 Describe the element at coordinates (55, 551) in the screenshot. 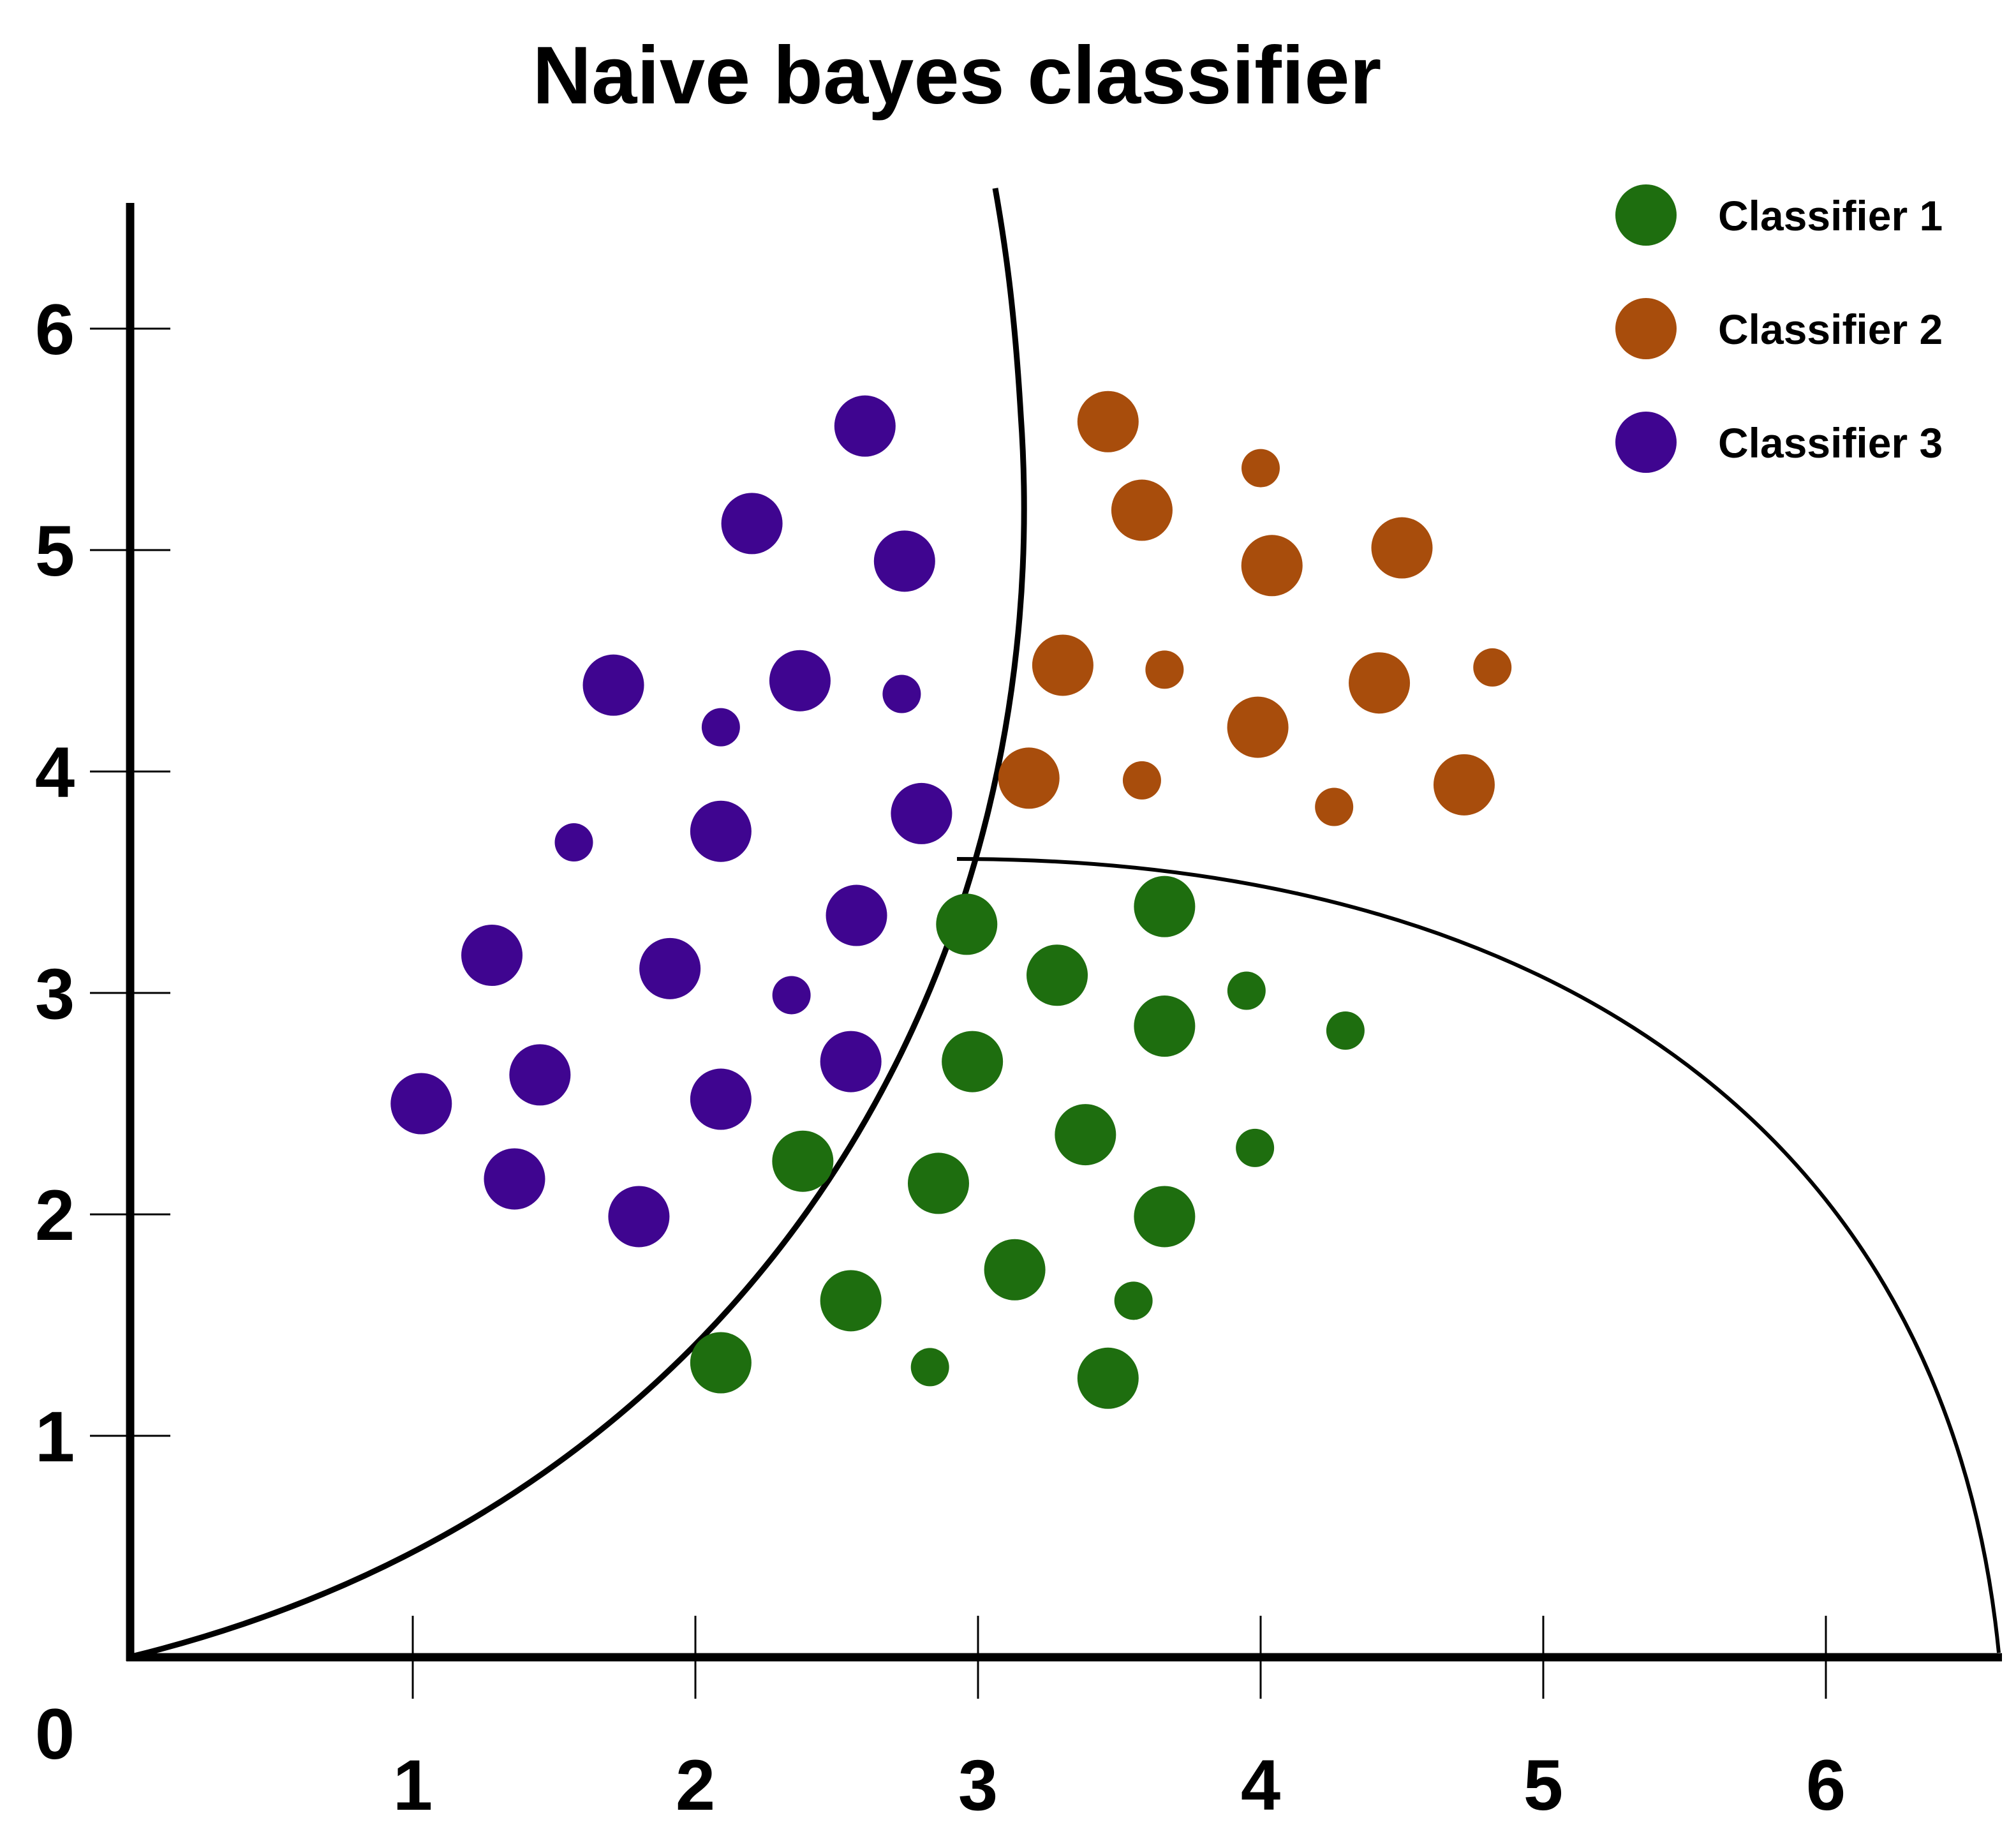

I see `y-tick-label: 5` at that location.